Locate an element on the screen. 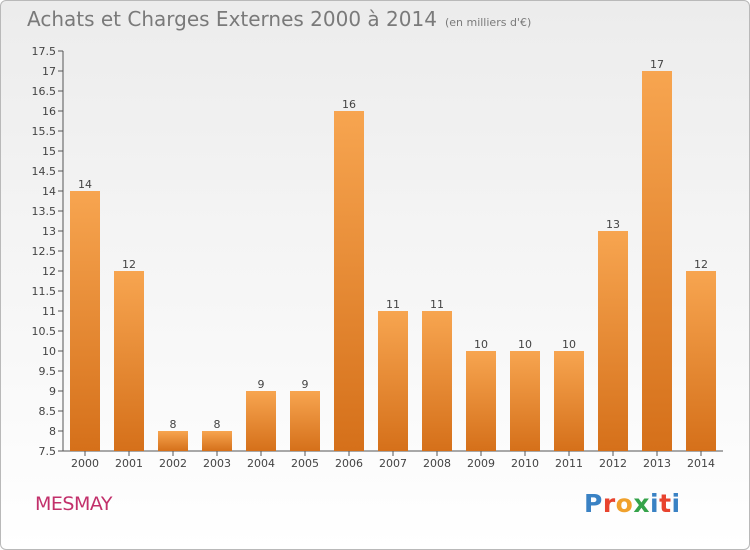  bar-2000 is located at coordinates (85, 321).